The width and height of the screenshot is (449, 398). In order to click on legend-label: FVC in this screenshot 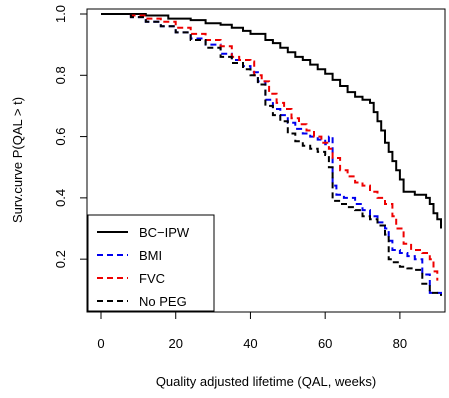, I will do `click(152, 278)`.